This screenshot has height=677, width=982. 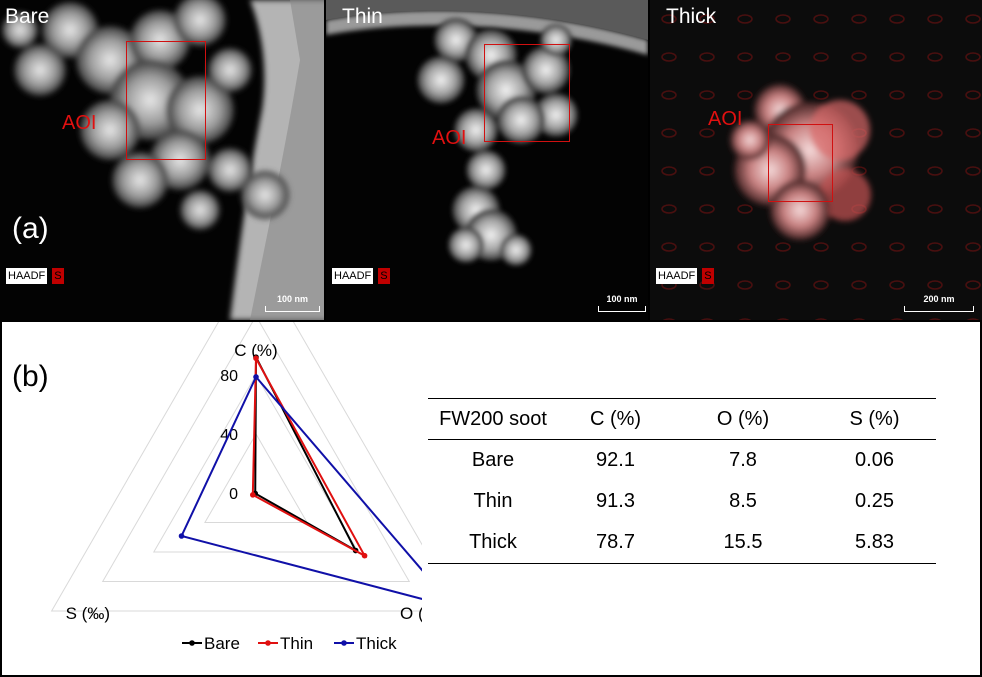 I want to click on table-row: Bare 92.1 7.8 0.06, so click(x=682, y=461).